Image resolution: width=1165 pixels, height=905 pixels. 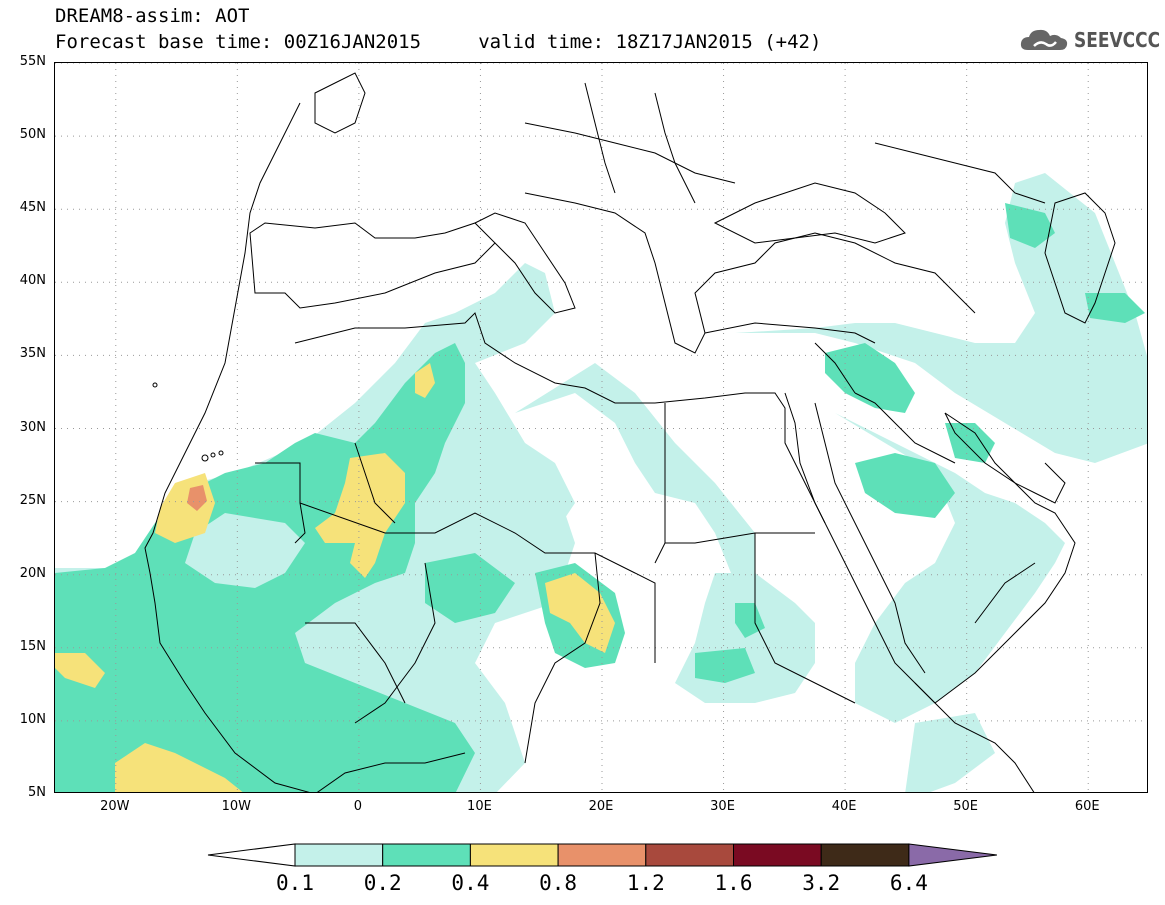 I want to click on latitude-tick-label: 40N, so click(x=32, y=281).